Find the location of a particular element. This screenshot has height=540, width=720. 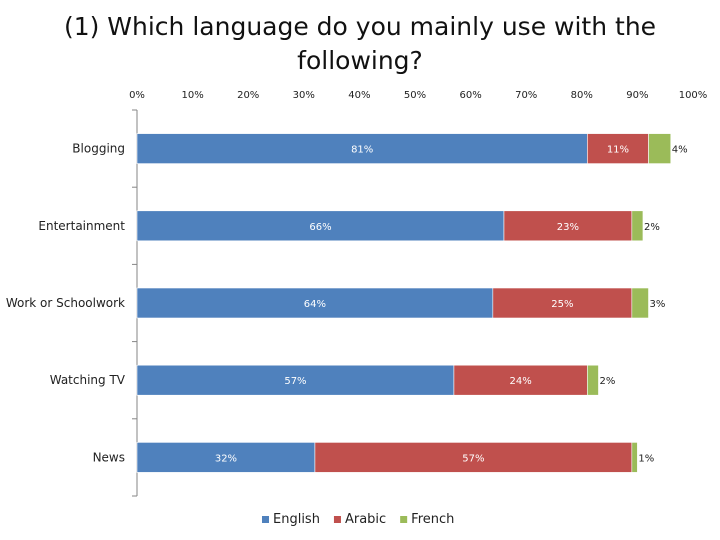

legend: English Arabic French is located at coordinates (358, 519).